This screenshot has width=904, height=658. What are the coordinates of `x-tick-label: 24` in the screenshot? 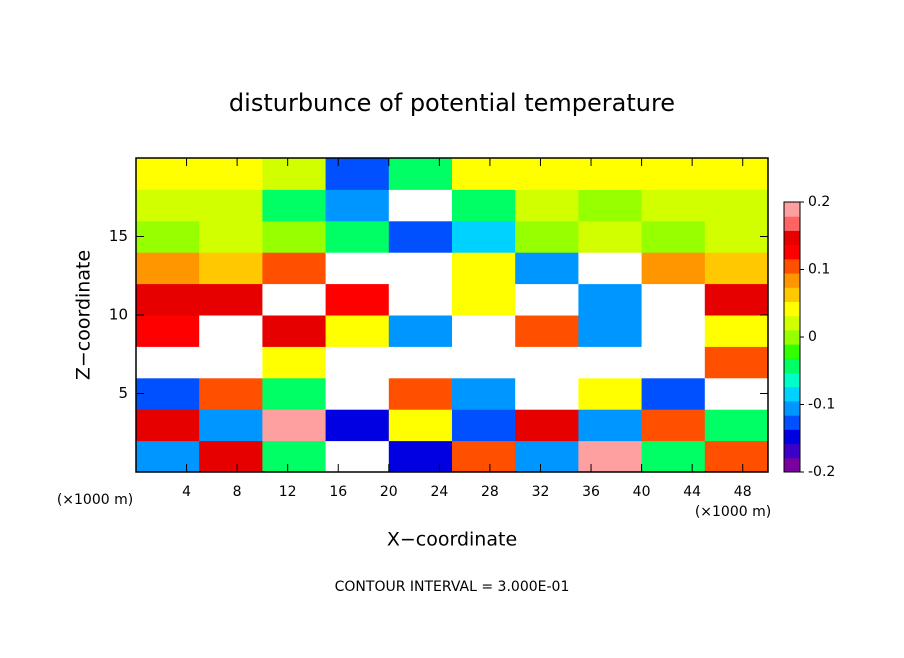 It's located at (439, 492).